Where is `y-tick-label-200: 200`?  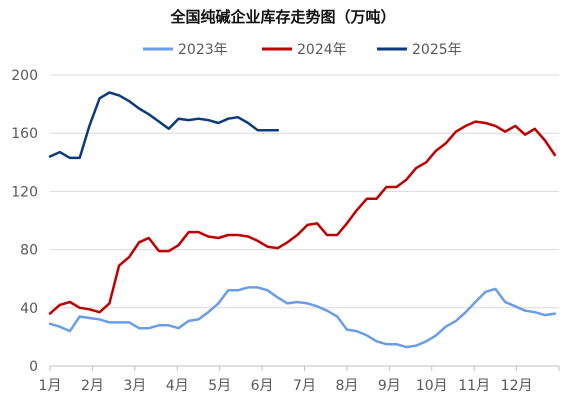
y-tick-label-200: 200 is located at coordinates (24, 76).